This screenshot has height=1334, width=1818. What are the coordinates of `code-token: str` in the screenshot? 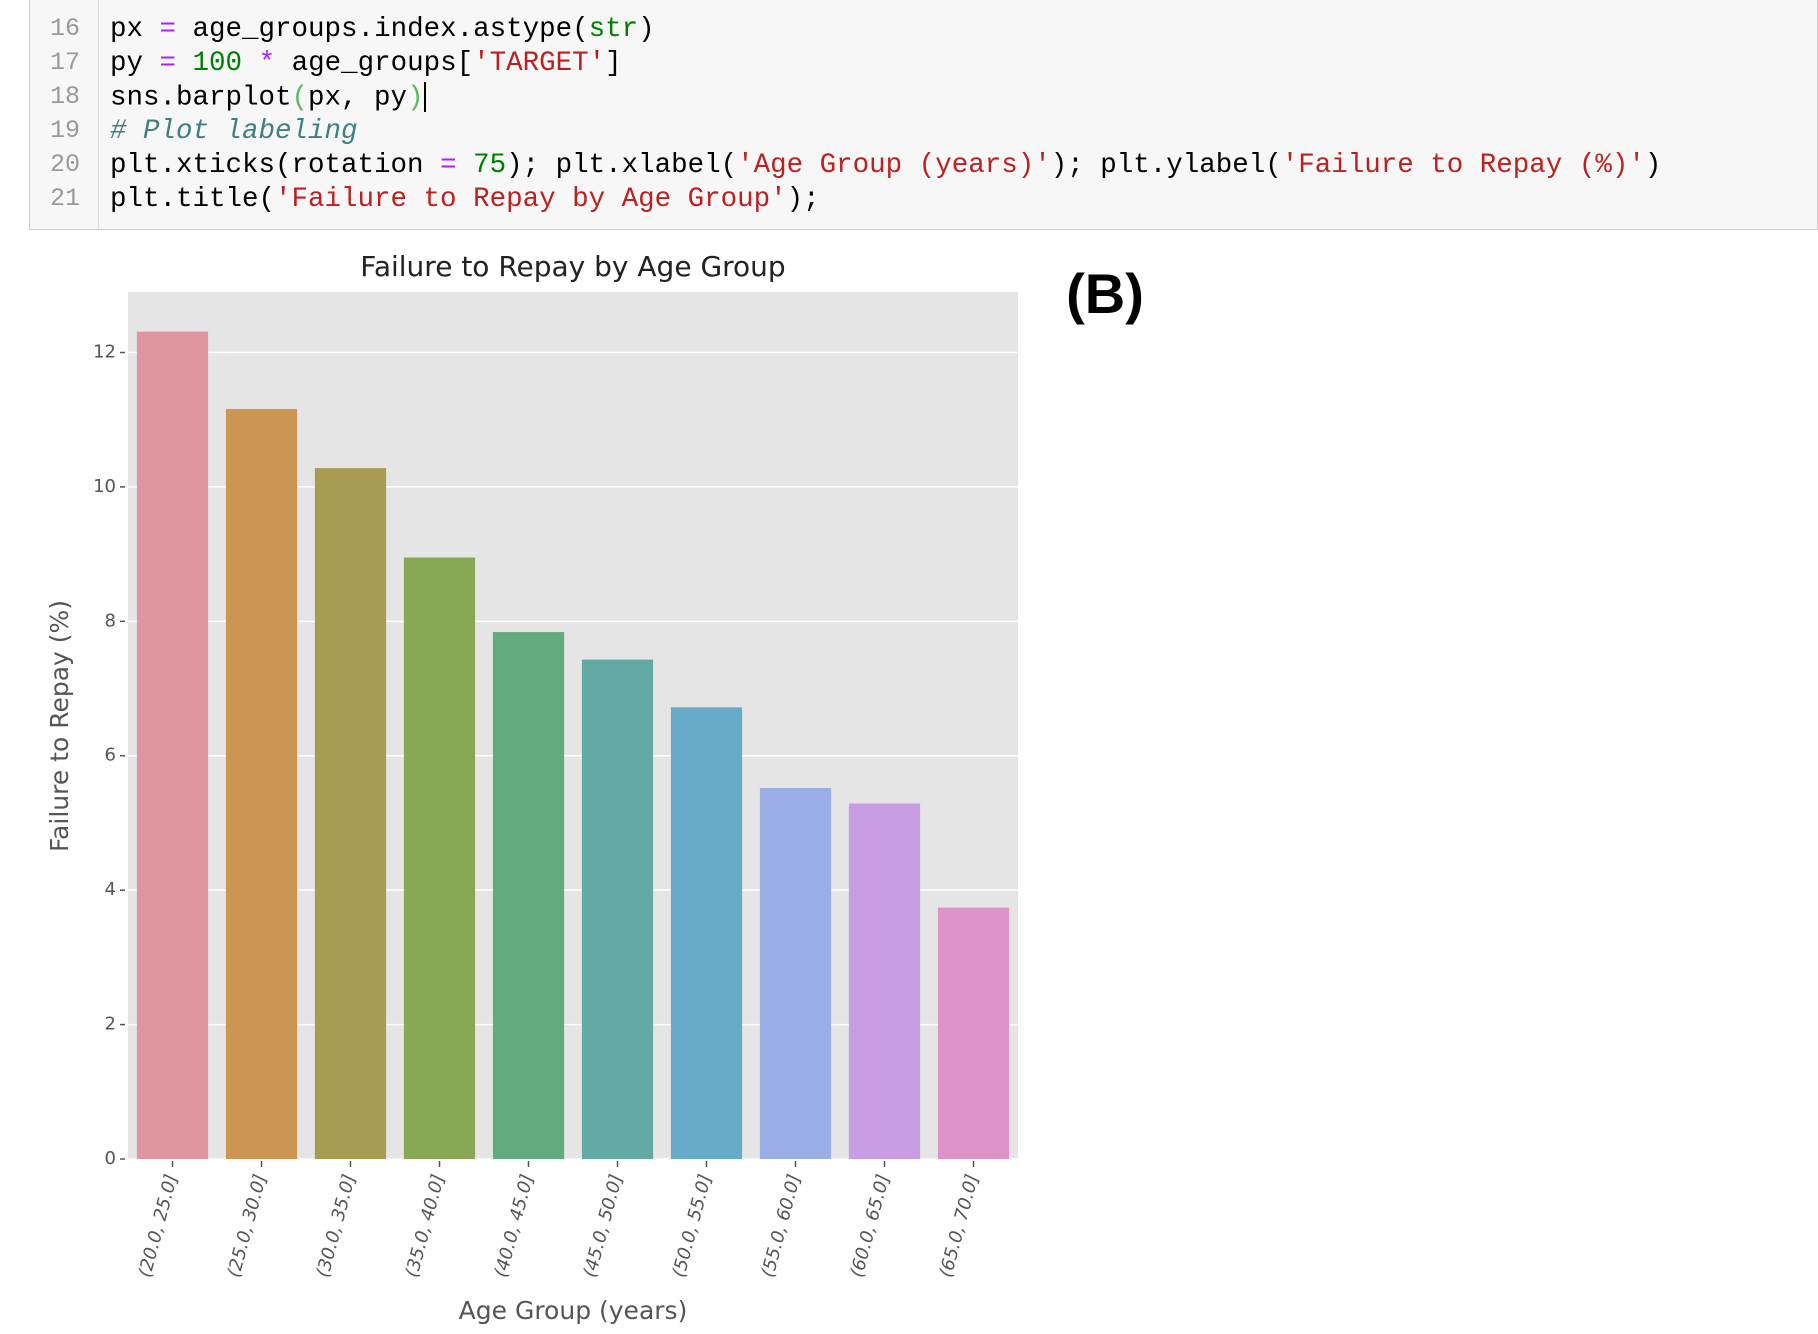 It's located at (613, 29).